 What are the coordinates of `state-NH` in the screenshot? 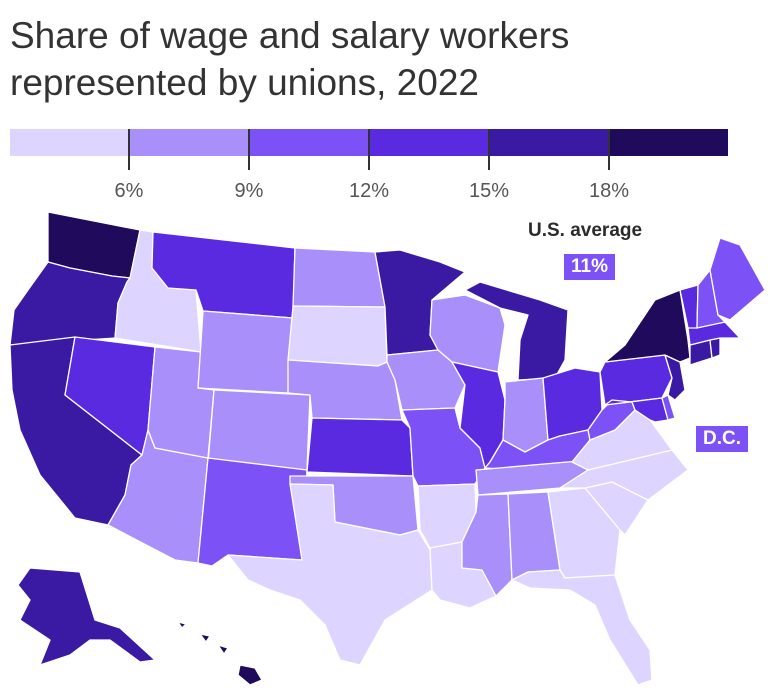 It's located at (711, 299).